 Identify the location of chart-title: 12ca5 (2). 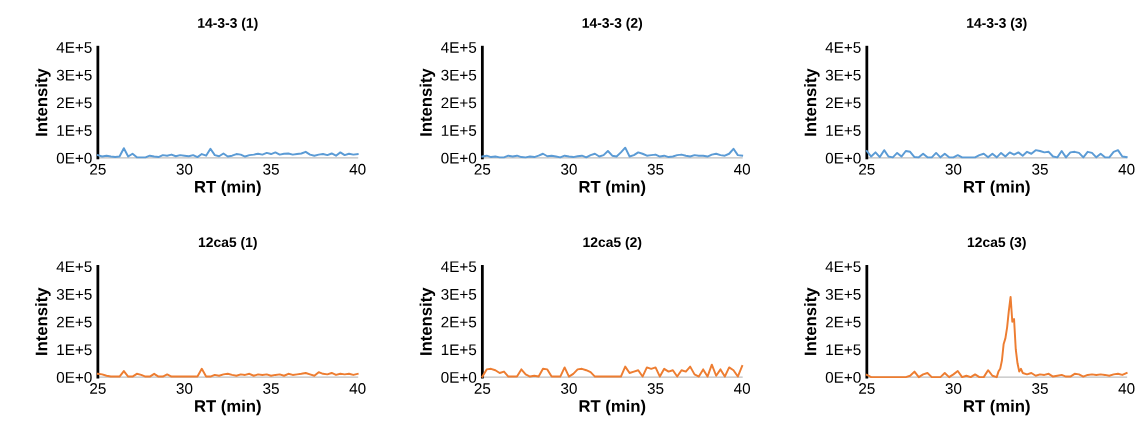
(612, 243).